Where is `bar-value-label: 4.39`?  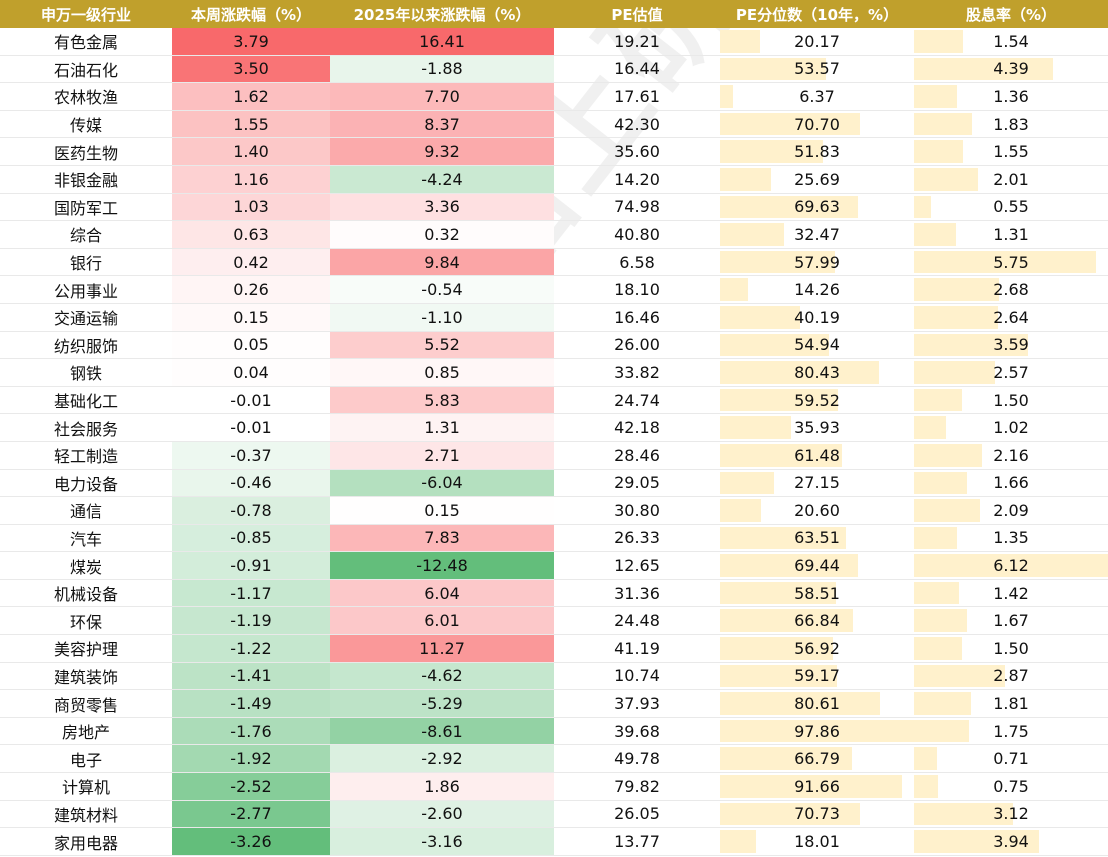
bar-value-label: 4.39 is located at coordinates (1011, 69).